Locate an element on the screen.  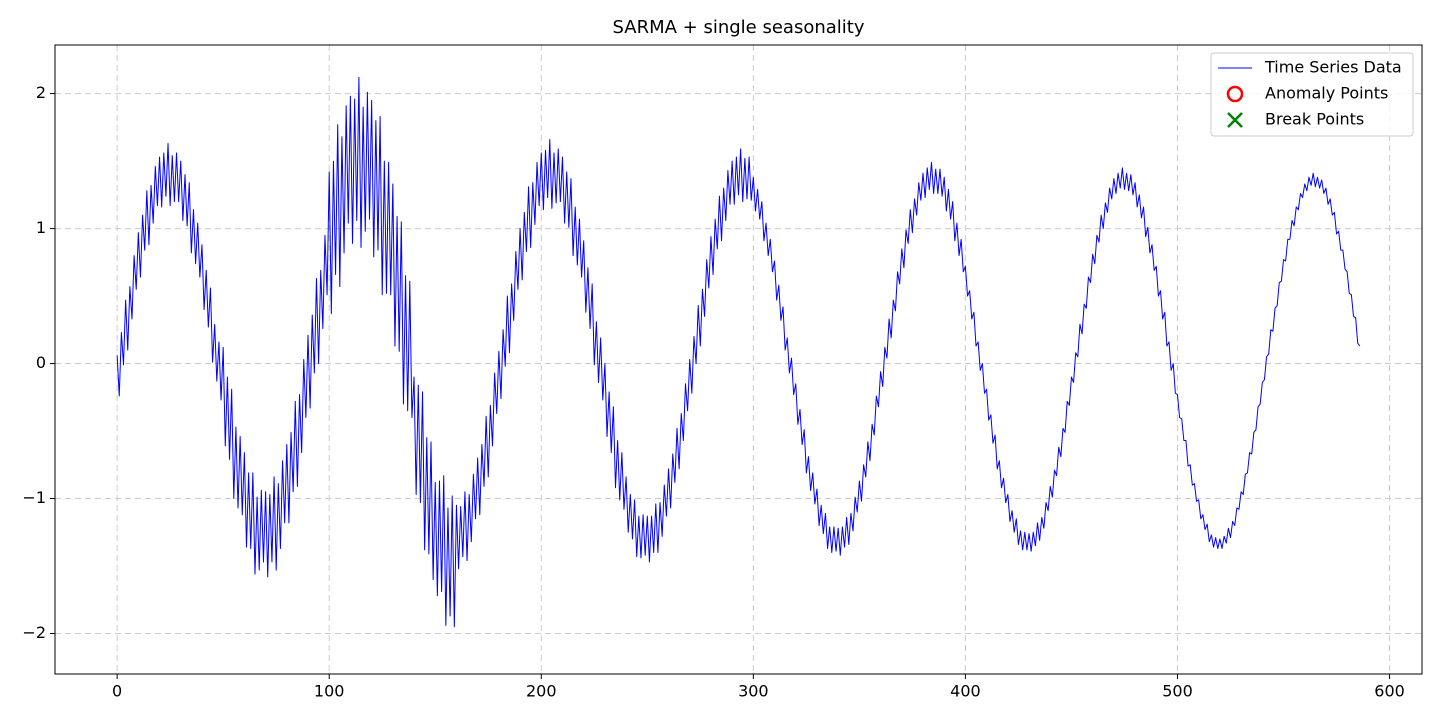
legend-cross is located at coordinates (1235, 120).